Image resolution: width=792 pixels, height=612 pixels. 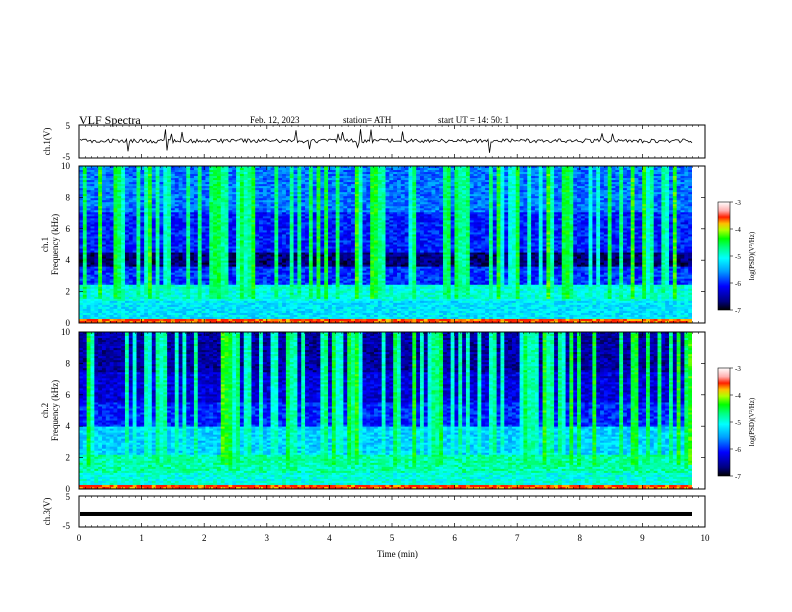 I want to click on x-tick-label: 4, so click(x=329, y=538).